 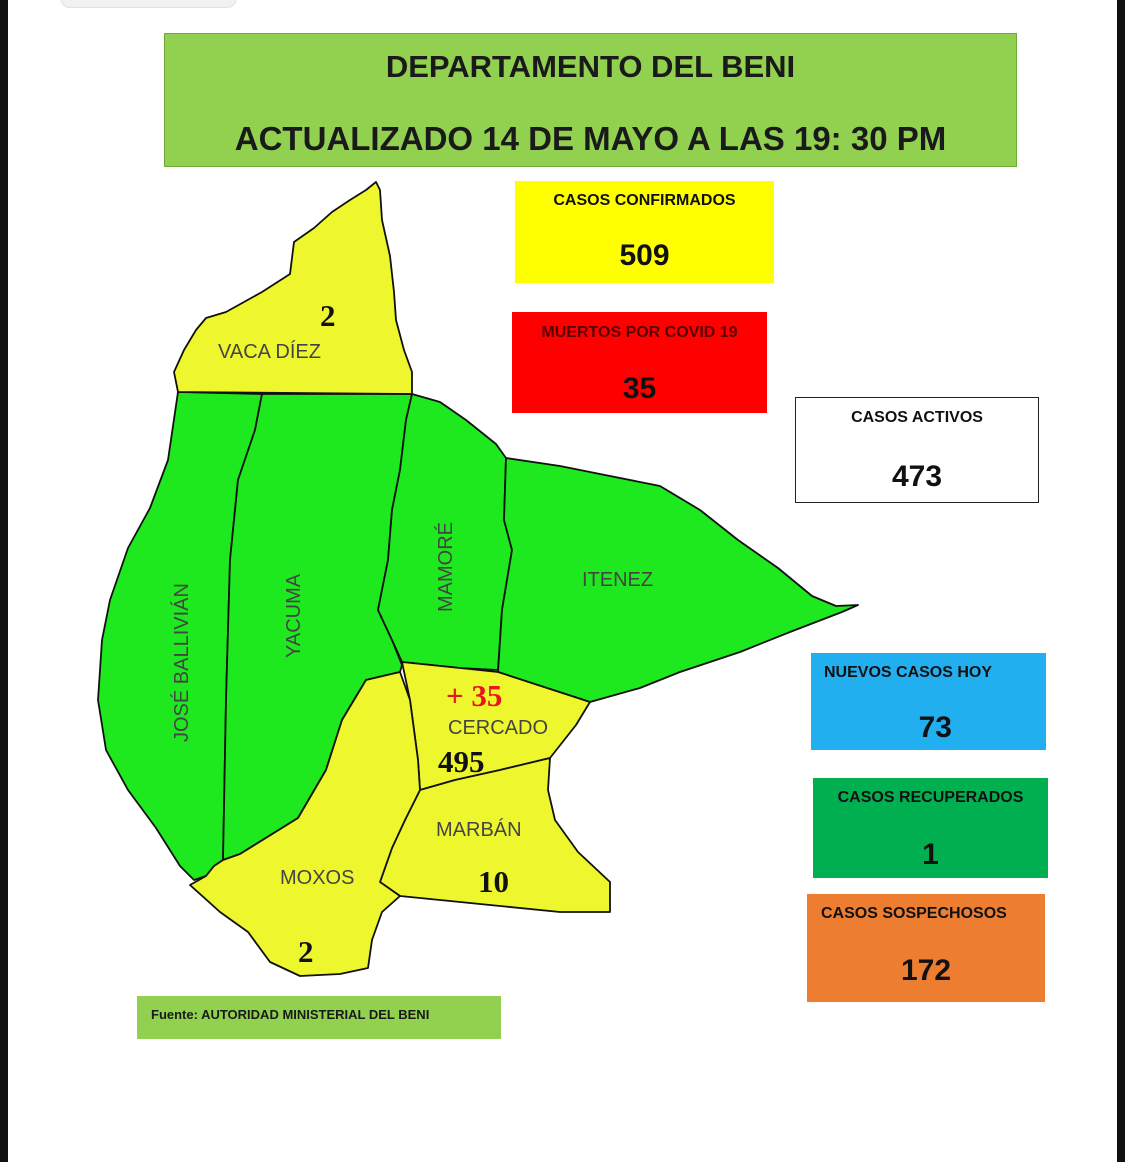 What do you see at coordinates (590, 138) in the screenshot?
I see `update-timestamp: ACTUALIZADO 14 DE MAYO A LAS 19: 30 PM` at bounding box center [590, 138].